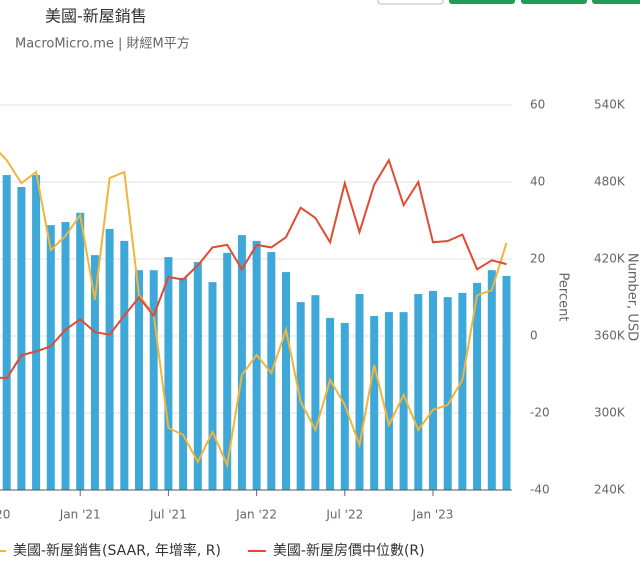  What do you see at coordinates (632, 297) in the screenshot?
I see `y2-axis-title: Number, USD` at bounding box center [632, 297].